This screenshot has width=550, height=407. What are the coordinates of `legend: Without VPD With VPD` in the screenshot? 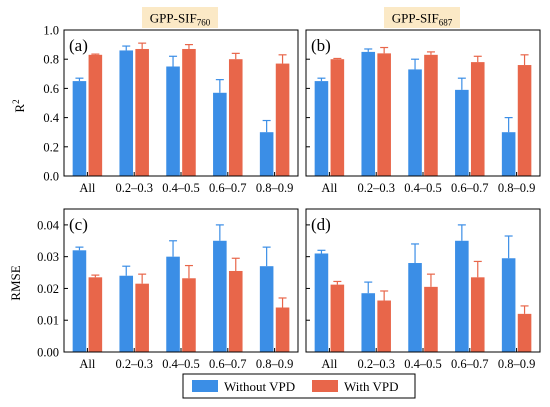 It's located at (299, 386).